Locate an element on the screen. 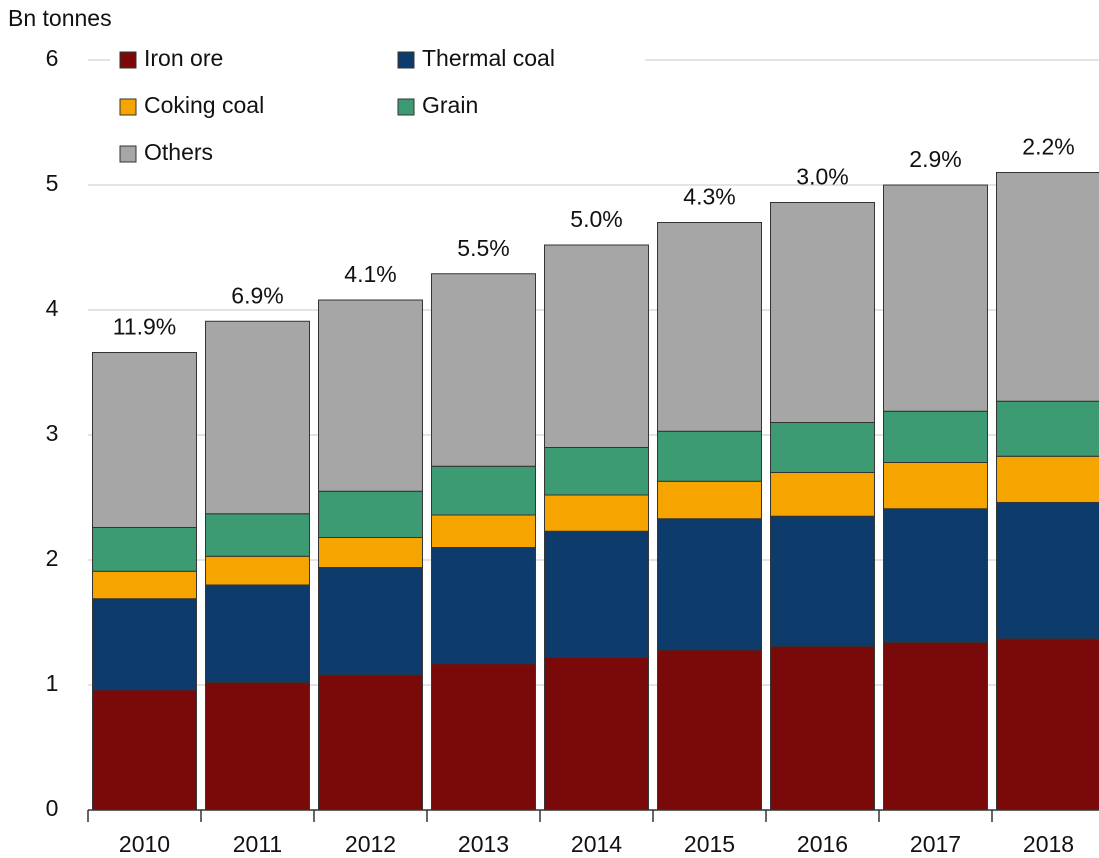 The width and height of the screenshot is (1099, 858). legend-label: Grain is located at coordinates (450, 105).